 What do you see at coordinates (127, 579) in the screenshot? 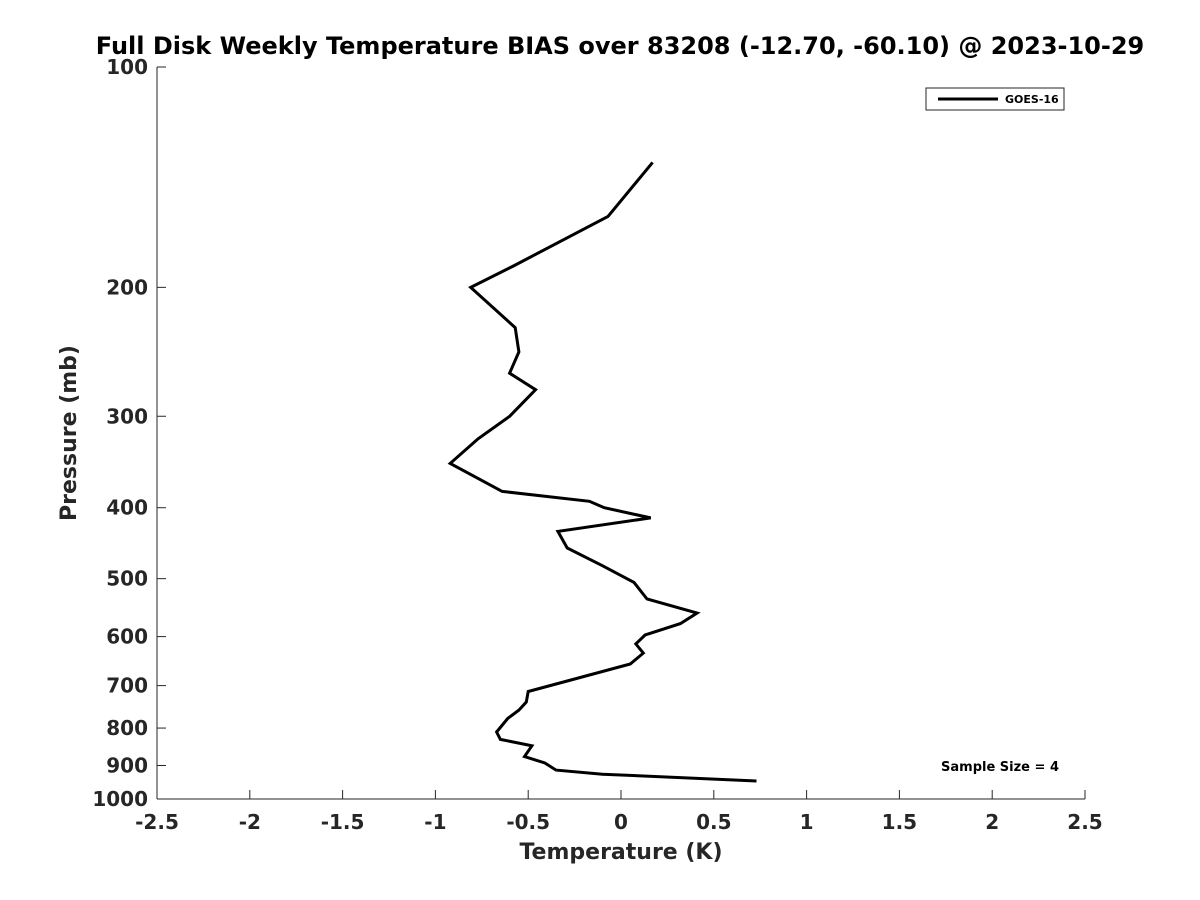
I see `y-tick-label: 500` at bounding box center [127, 579].